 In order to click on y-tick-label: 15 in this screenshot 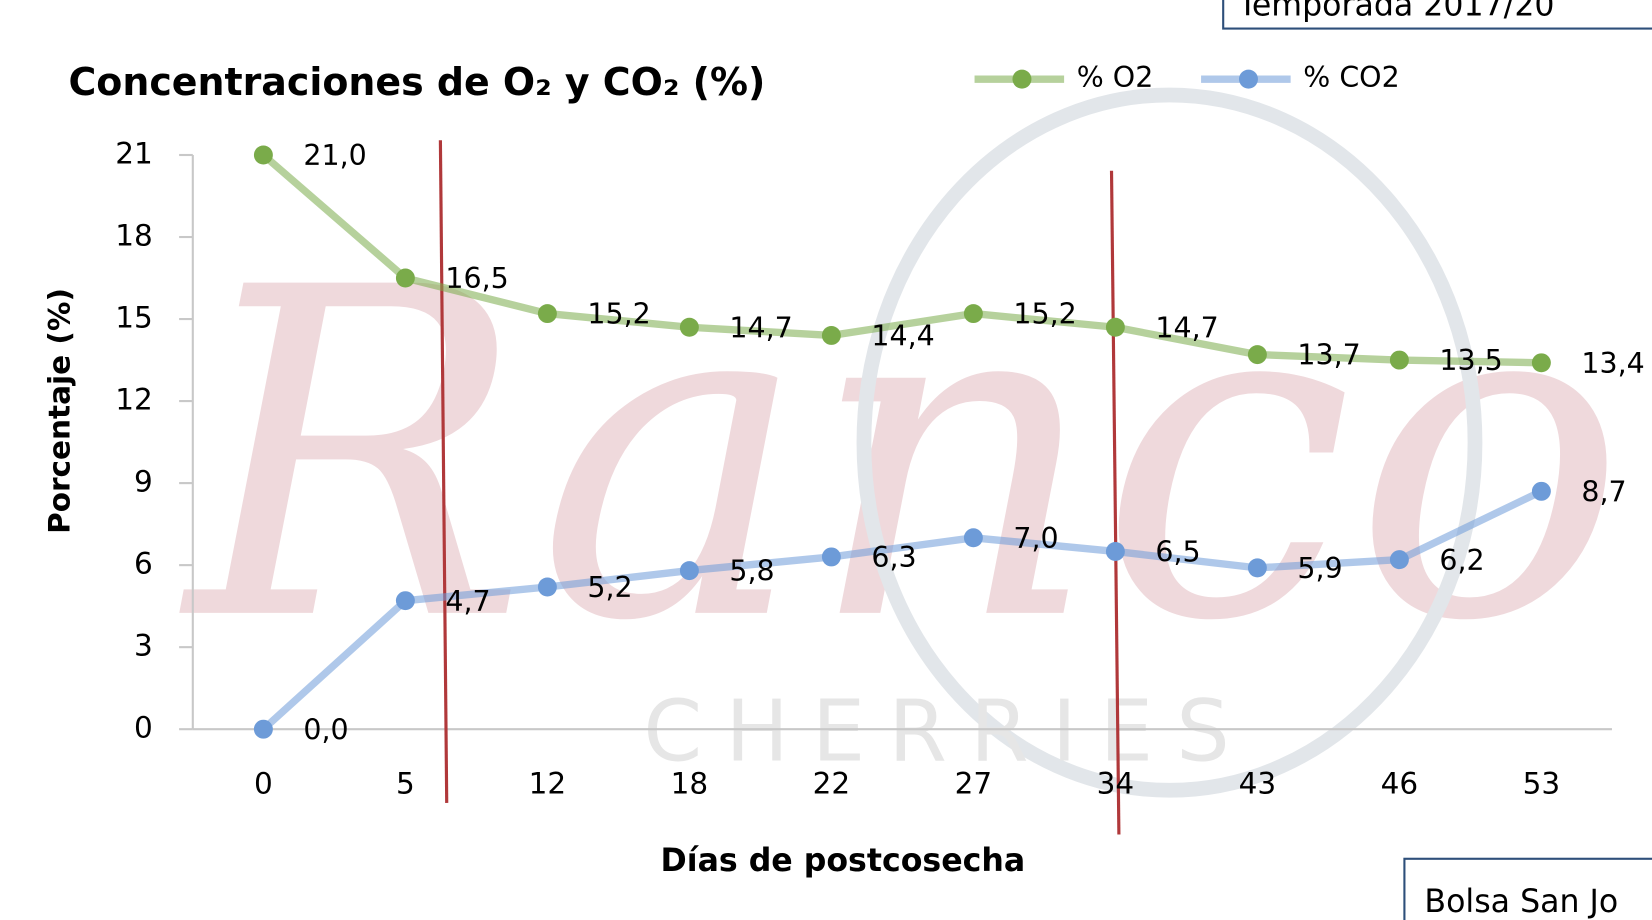, I will do `click(134, 318)`.